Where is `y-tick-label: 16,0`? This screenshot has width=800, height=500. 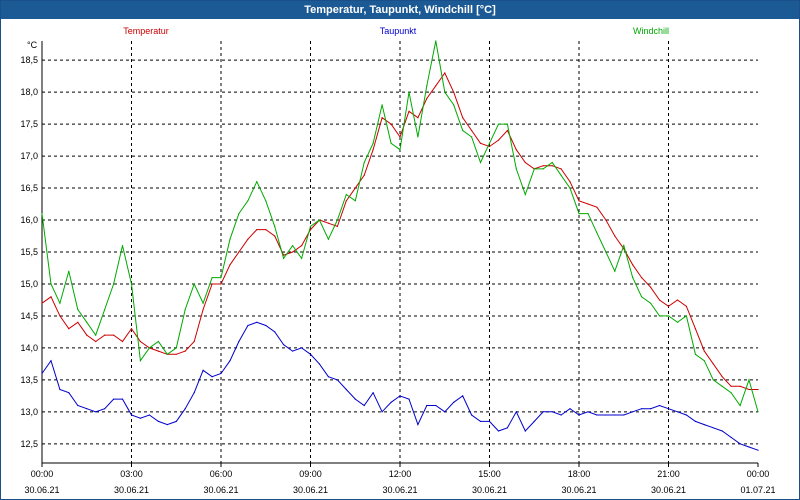 y-tick-label: 16,0 is located at coordinates (29, 220).